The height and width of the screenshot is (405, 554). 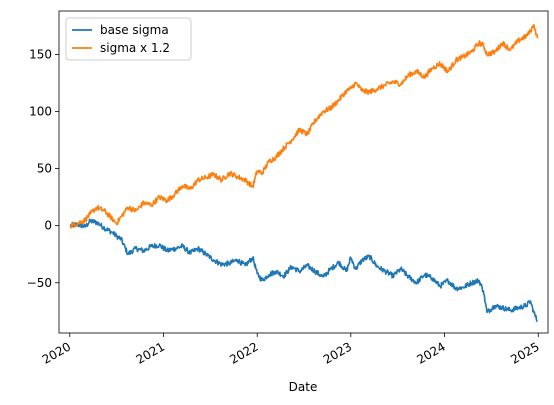 What do you see at coordinates (337, 352) in the screenshot?
I see `x-tick-label: 2023` at bounding box center [337, 352].